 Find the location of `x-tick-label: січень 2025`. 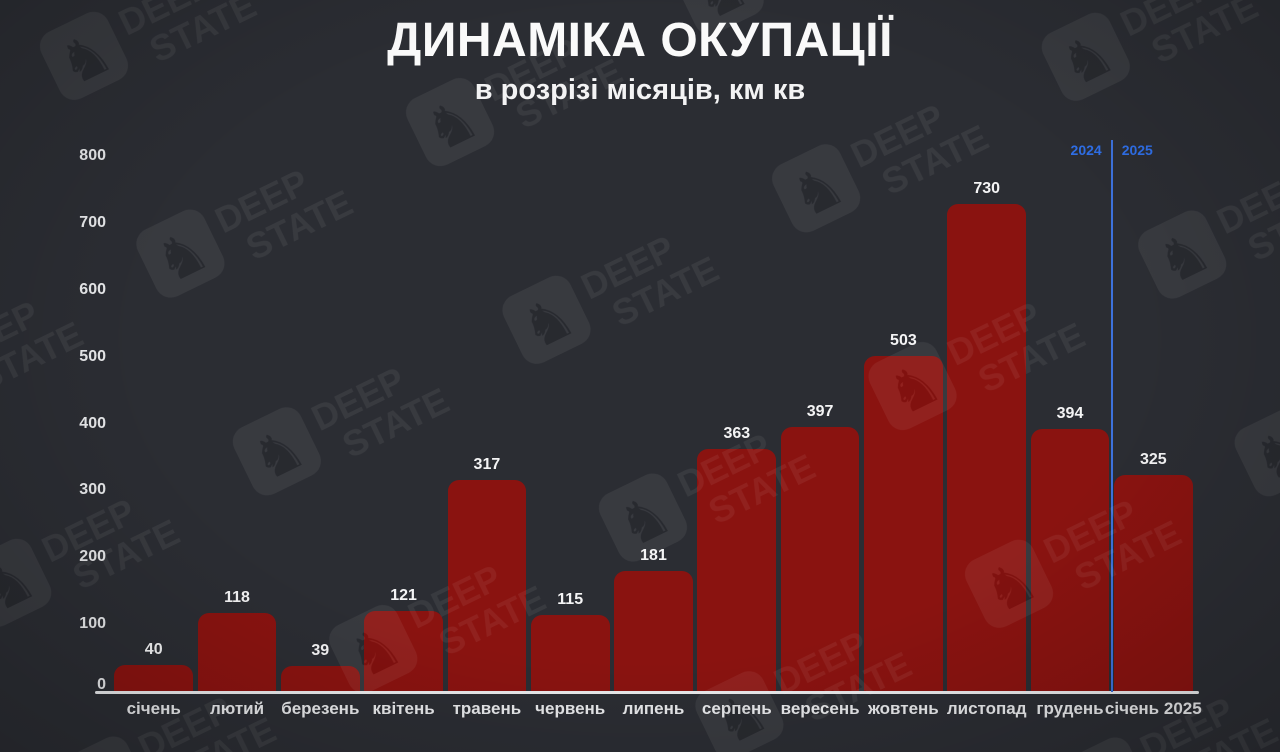

x-tick-label: січень 2025 is located at coordinates (1153, 708).